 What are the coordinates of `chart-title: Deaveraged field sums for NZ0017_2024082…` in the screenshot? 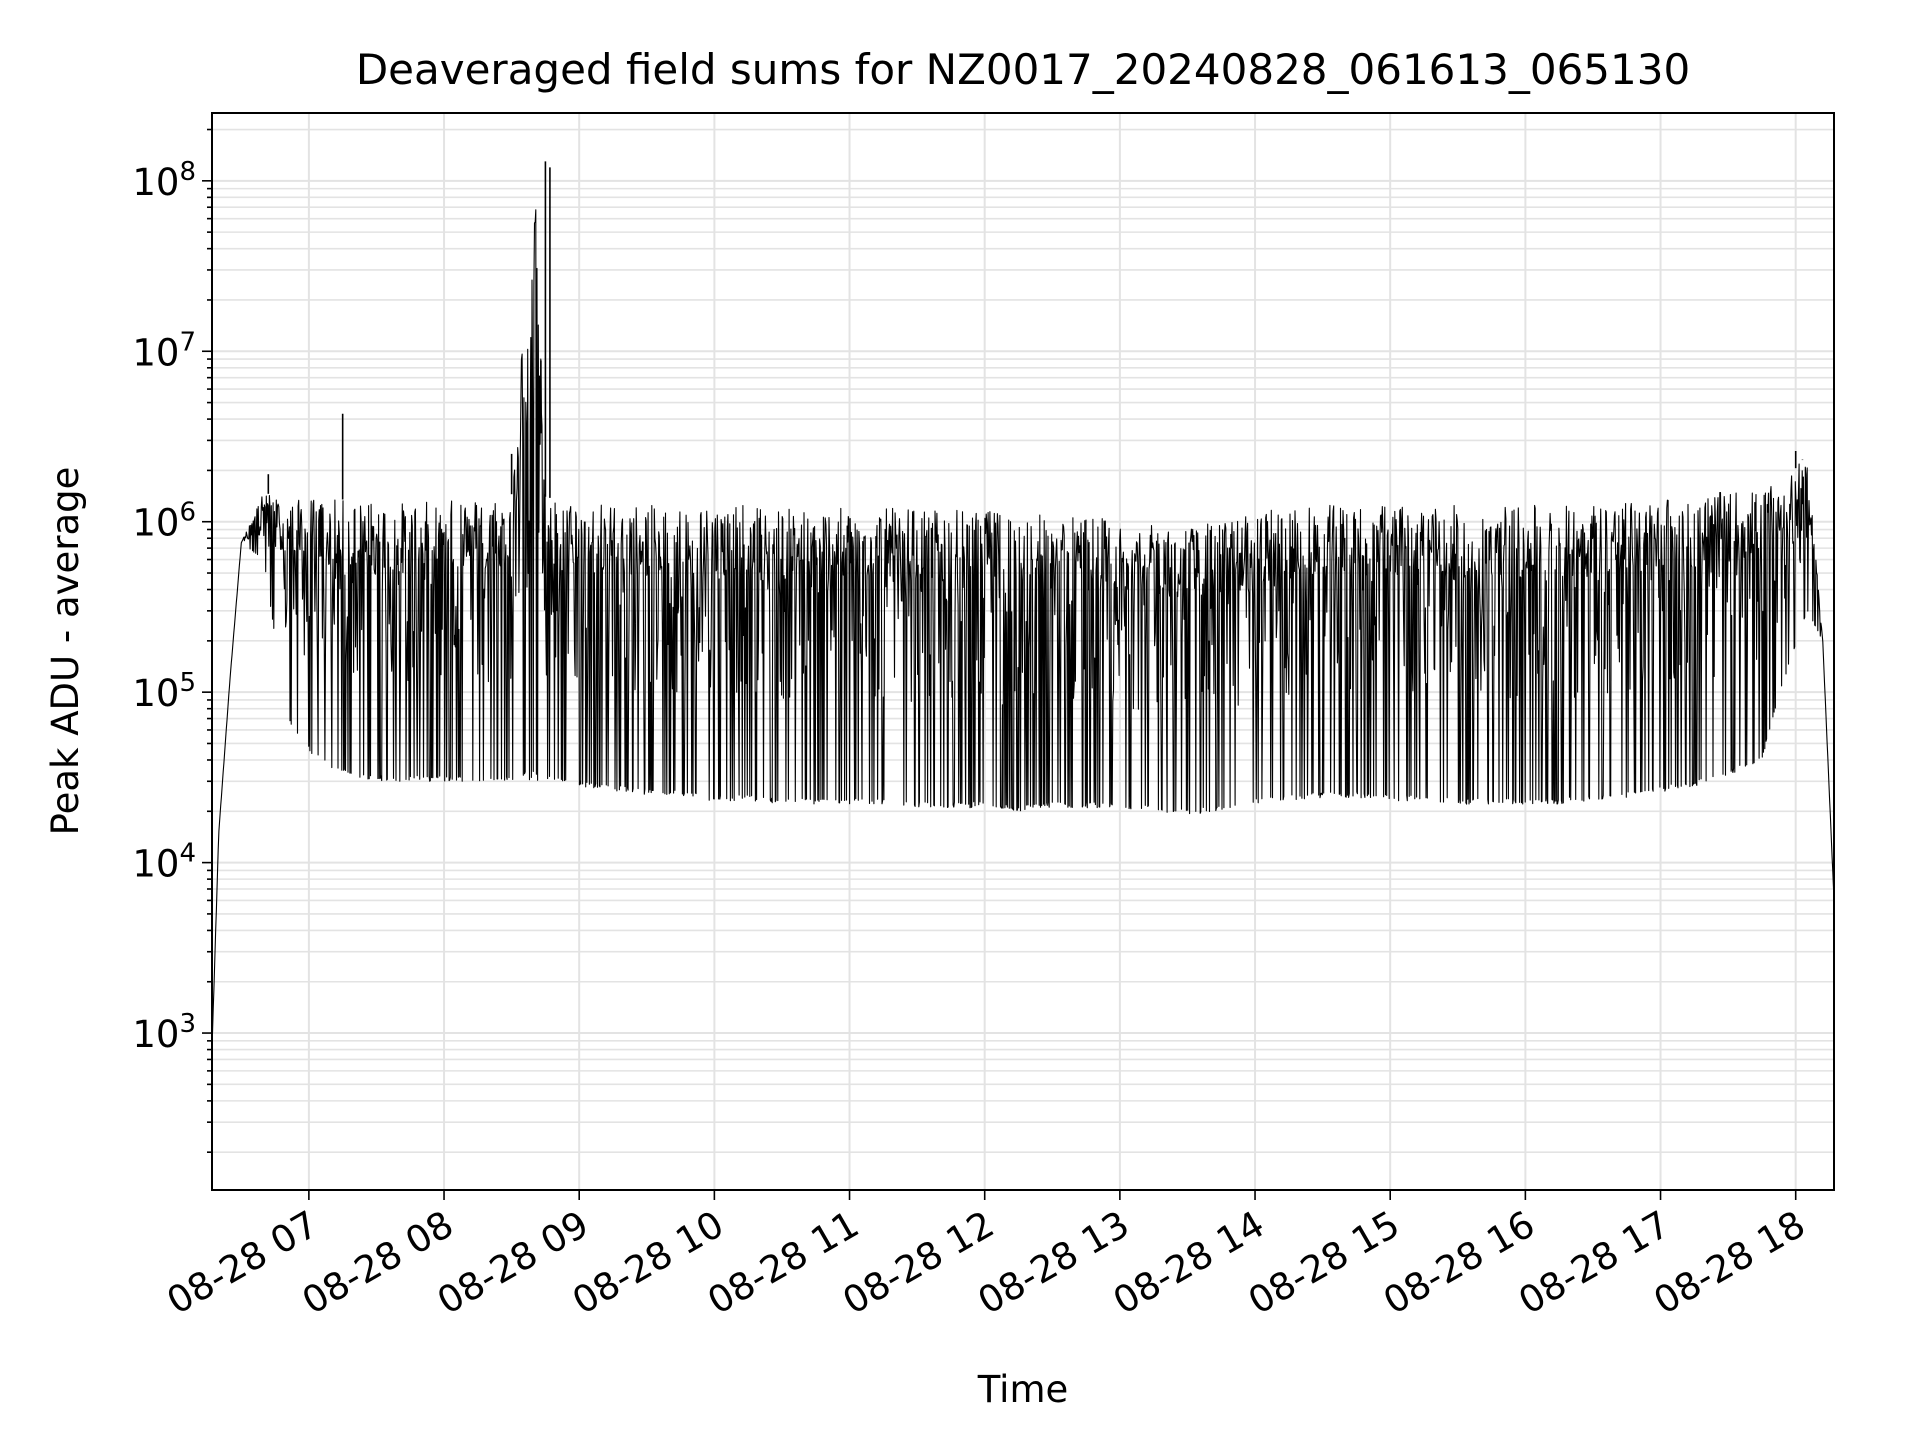 It's located at (1023, 69).